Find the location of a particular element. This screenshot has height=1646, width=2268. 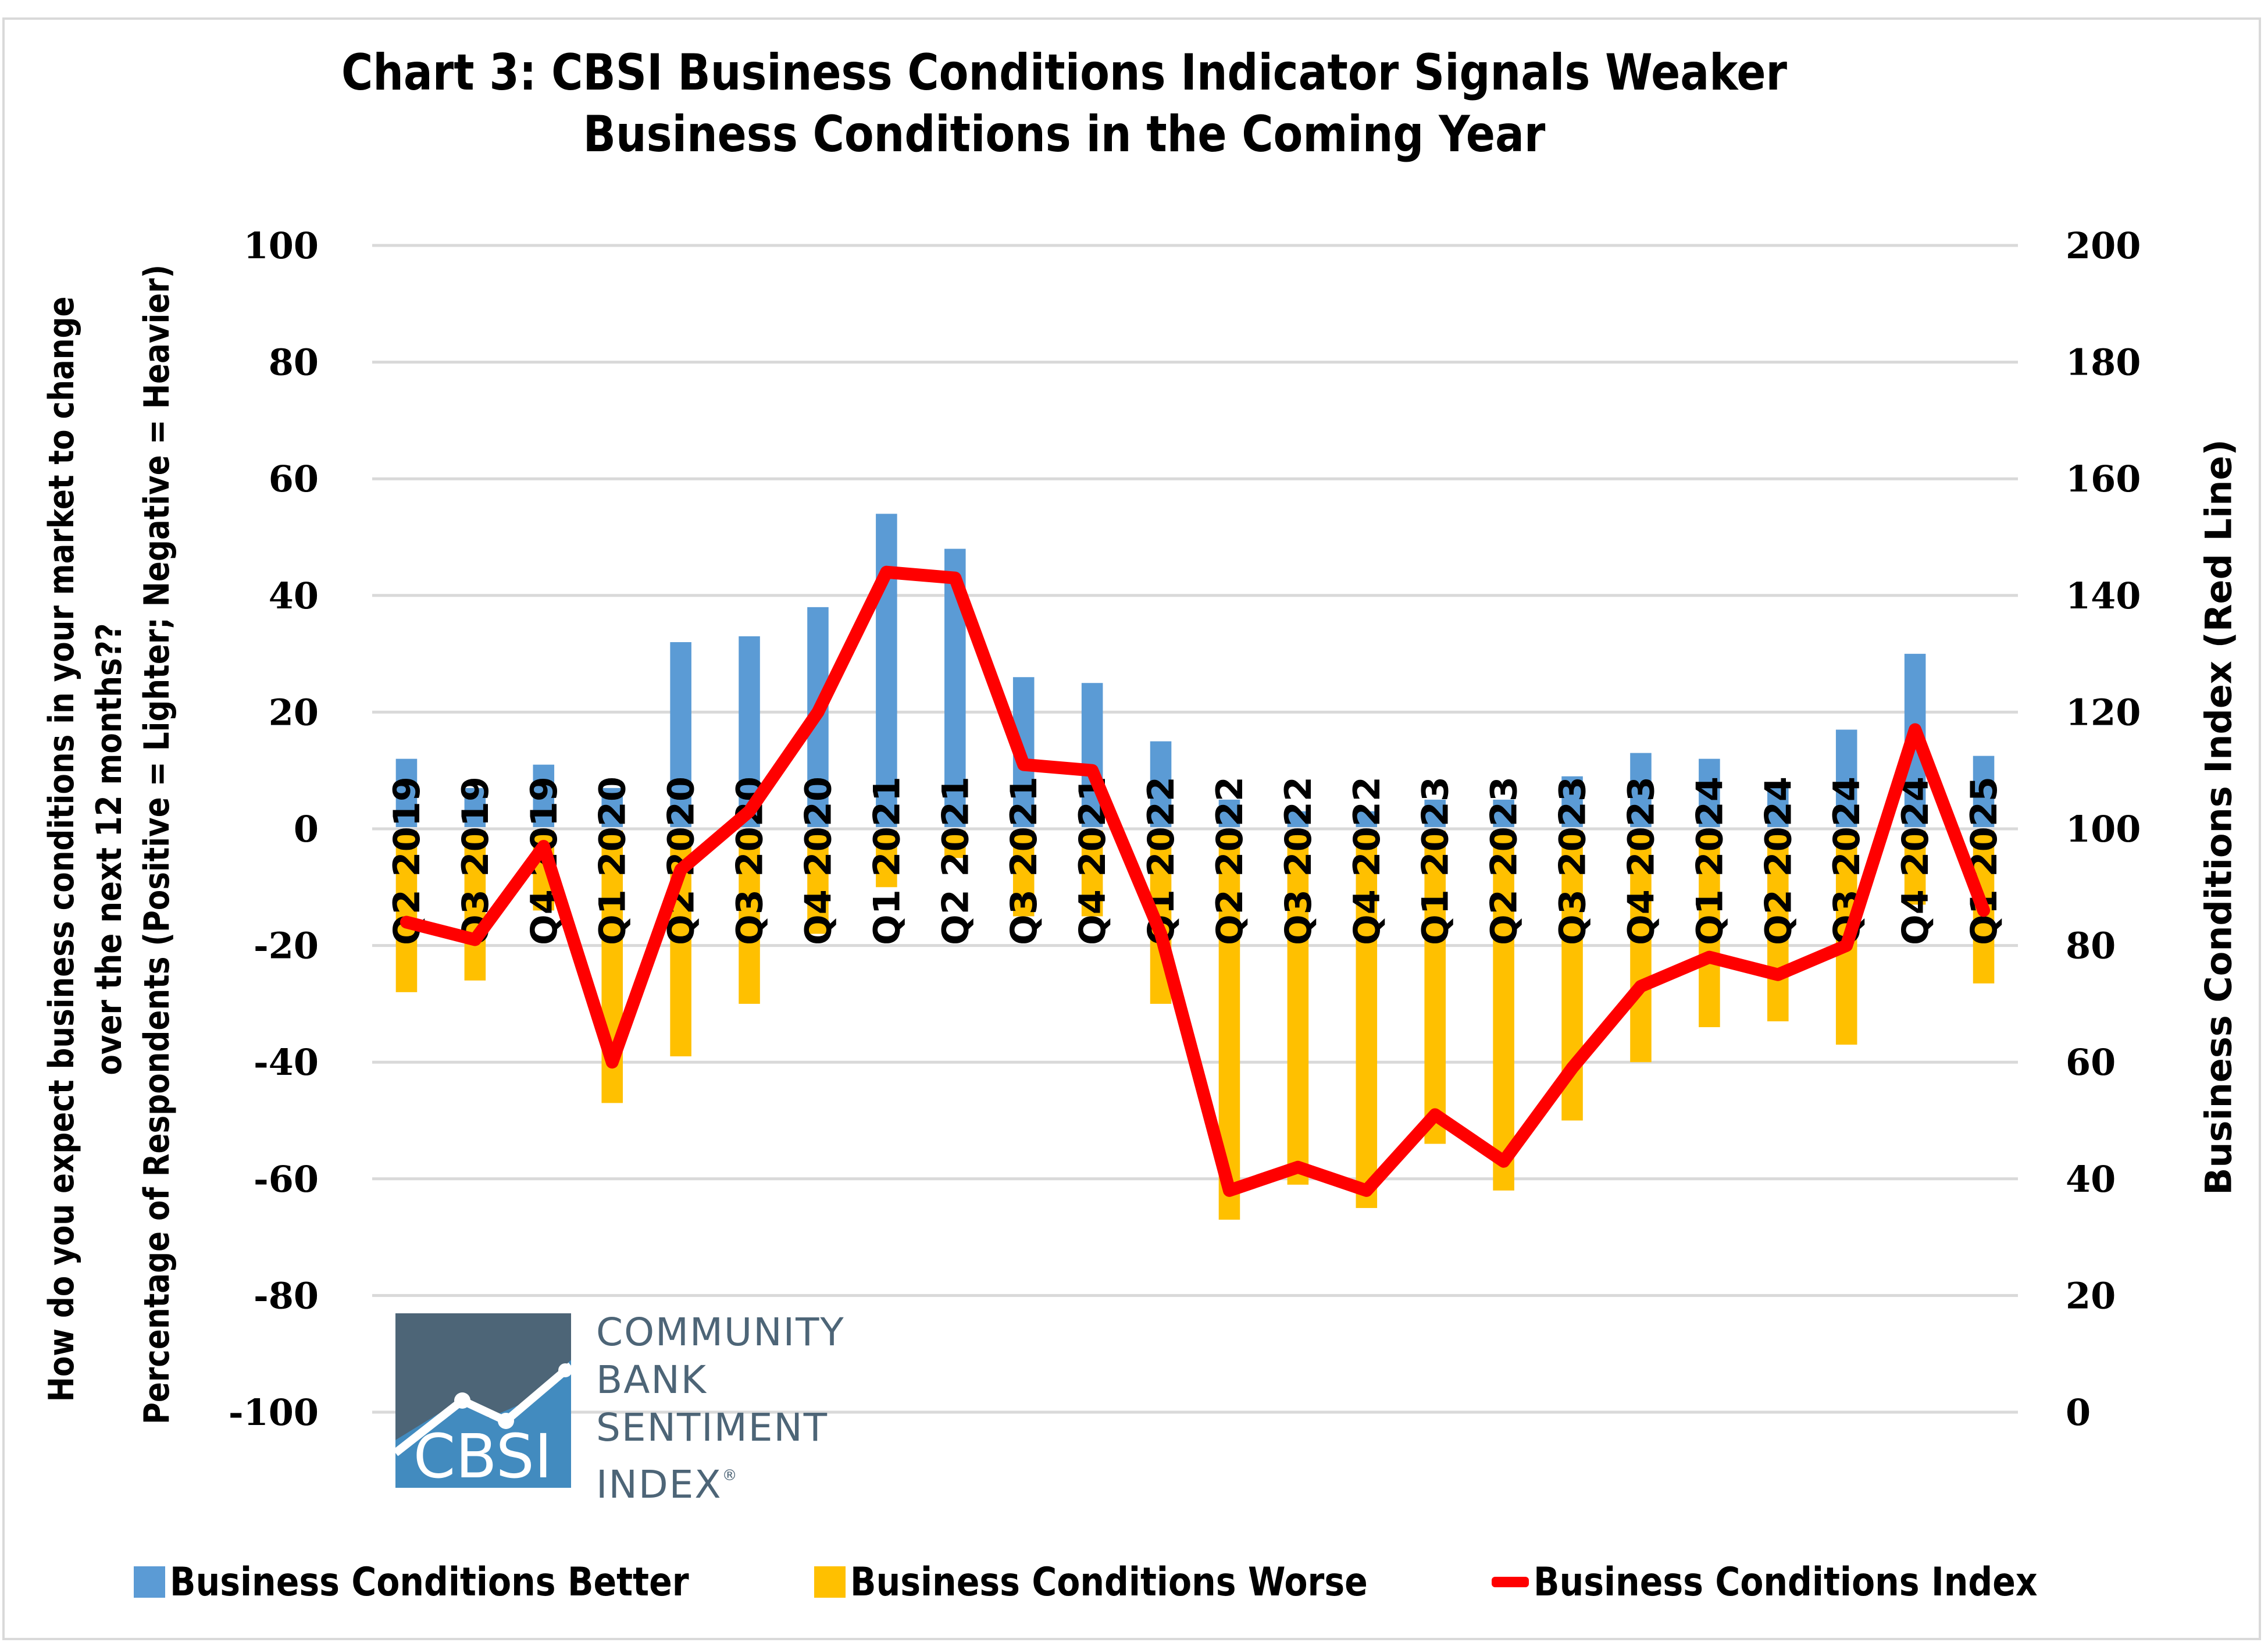

category-label: Q2 2021 is located at coordinates (955, 860).